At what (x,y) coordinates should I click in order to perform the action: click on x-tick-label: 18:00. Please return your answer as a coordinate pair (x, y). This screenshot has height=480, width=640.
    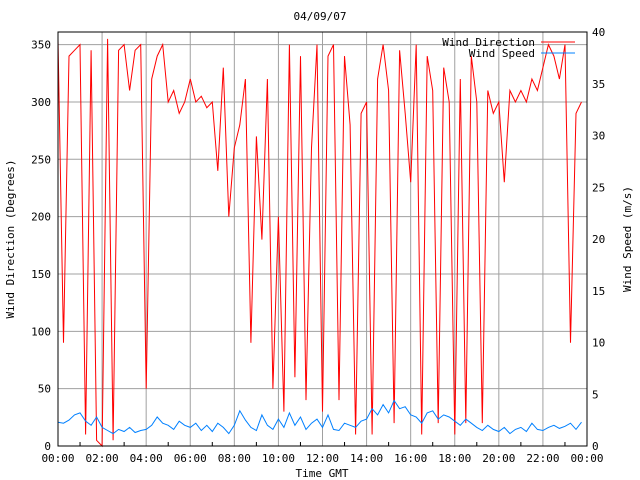
    Looking at the image, I should click on (454, 458).